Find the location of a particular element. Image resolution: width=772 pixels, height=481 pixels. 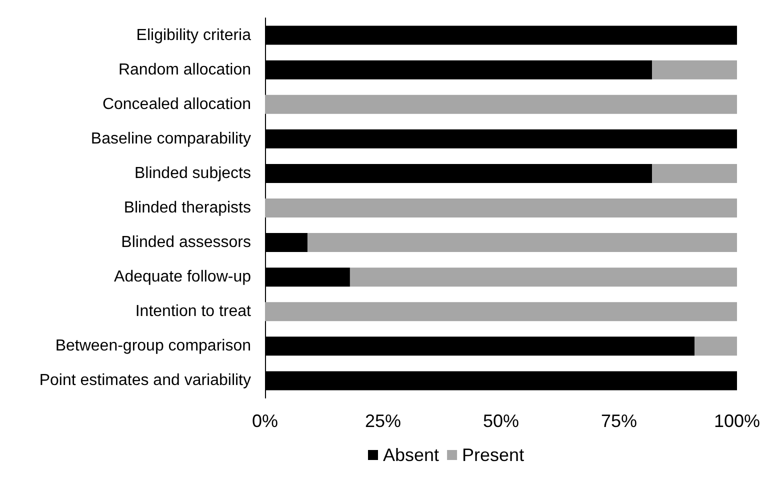

y-tick-label: Between-group comparison is located at coordinates (153, 346).